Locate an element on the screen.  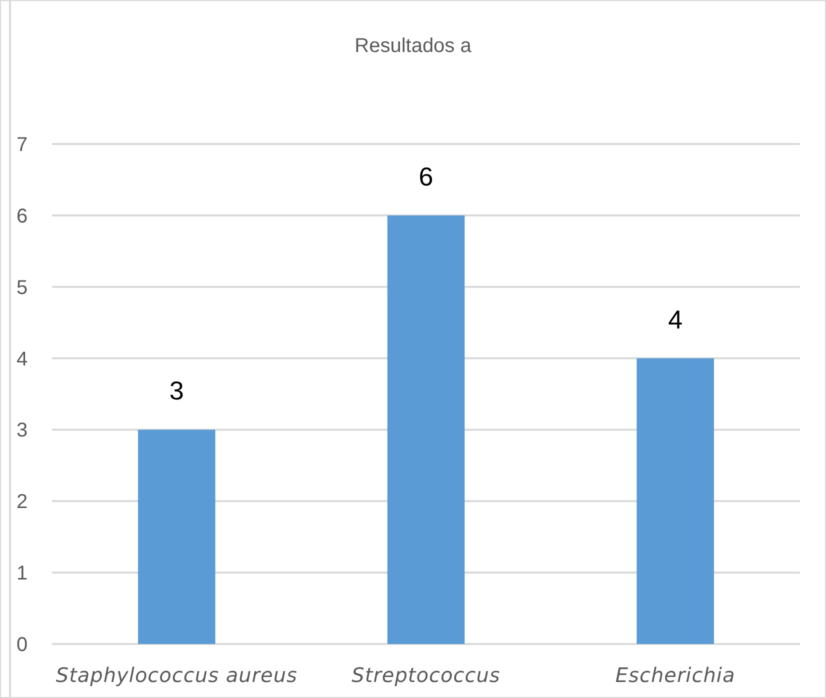
y-tick-label: 0 is located at coordinates (22, 645).